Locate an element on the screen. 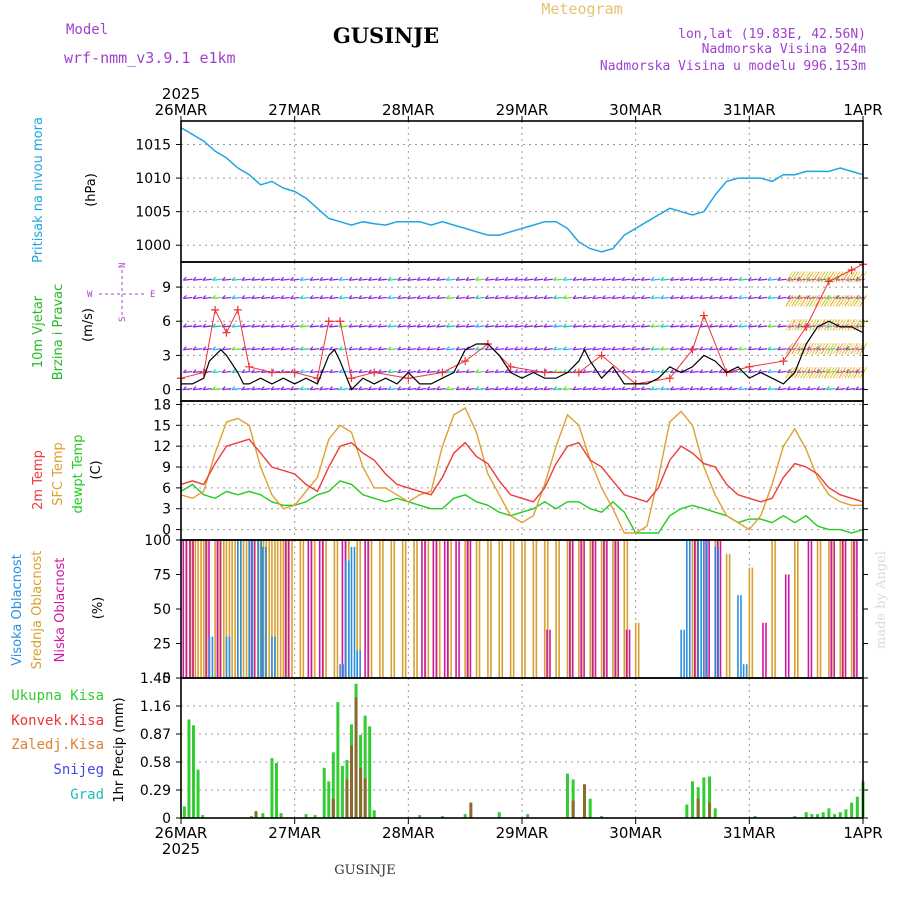 Image resolution: width=900 pixels, height=900 pixels. gust-point is located at coordinates (249, 366).